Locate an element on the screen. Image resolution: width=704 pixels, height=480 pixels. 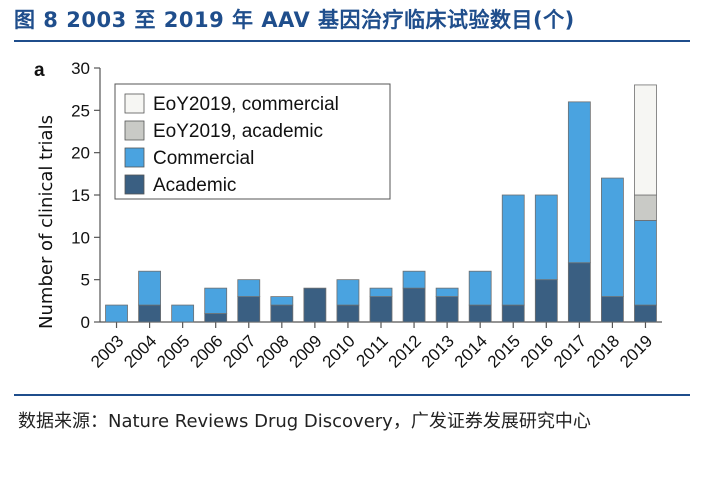
x-tick-label: 2009 is located at coordinates (306, 351).